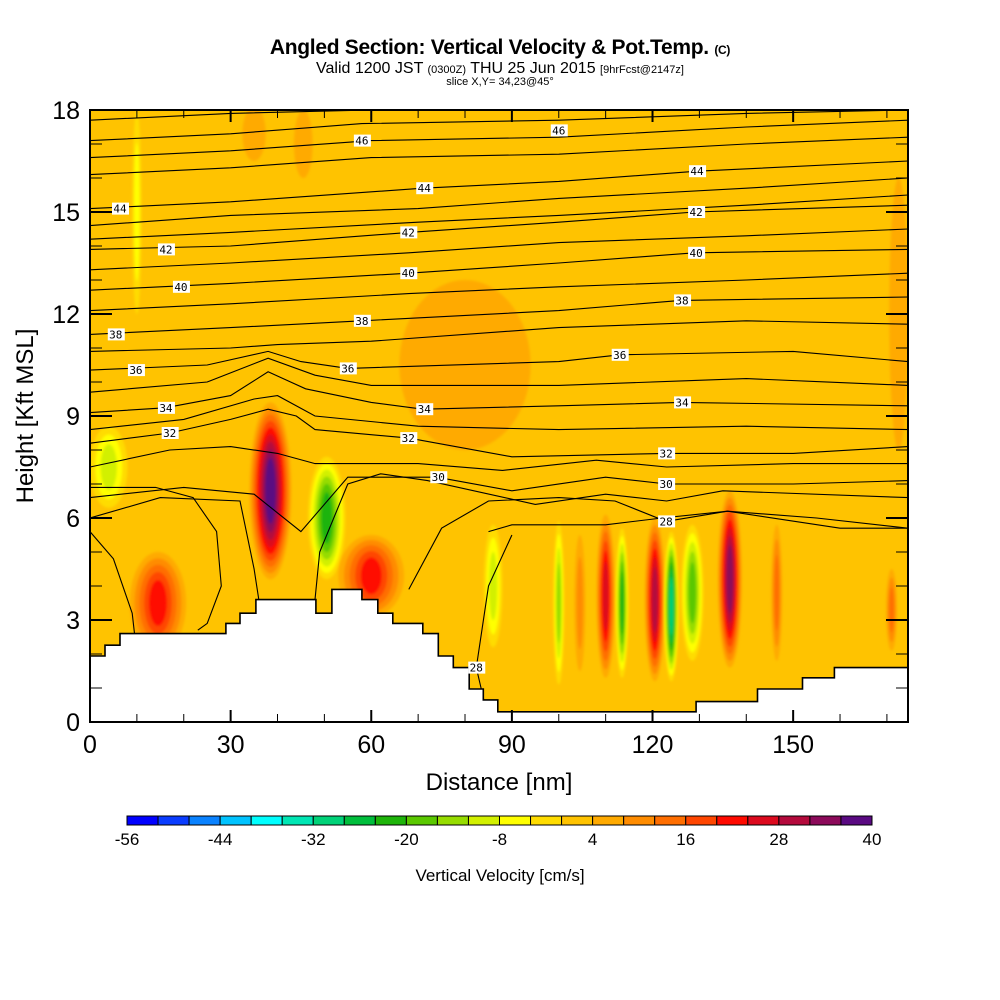  I want to click on valid-date: THU 25 Jun 2015, so click(533, 68).